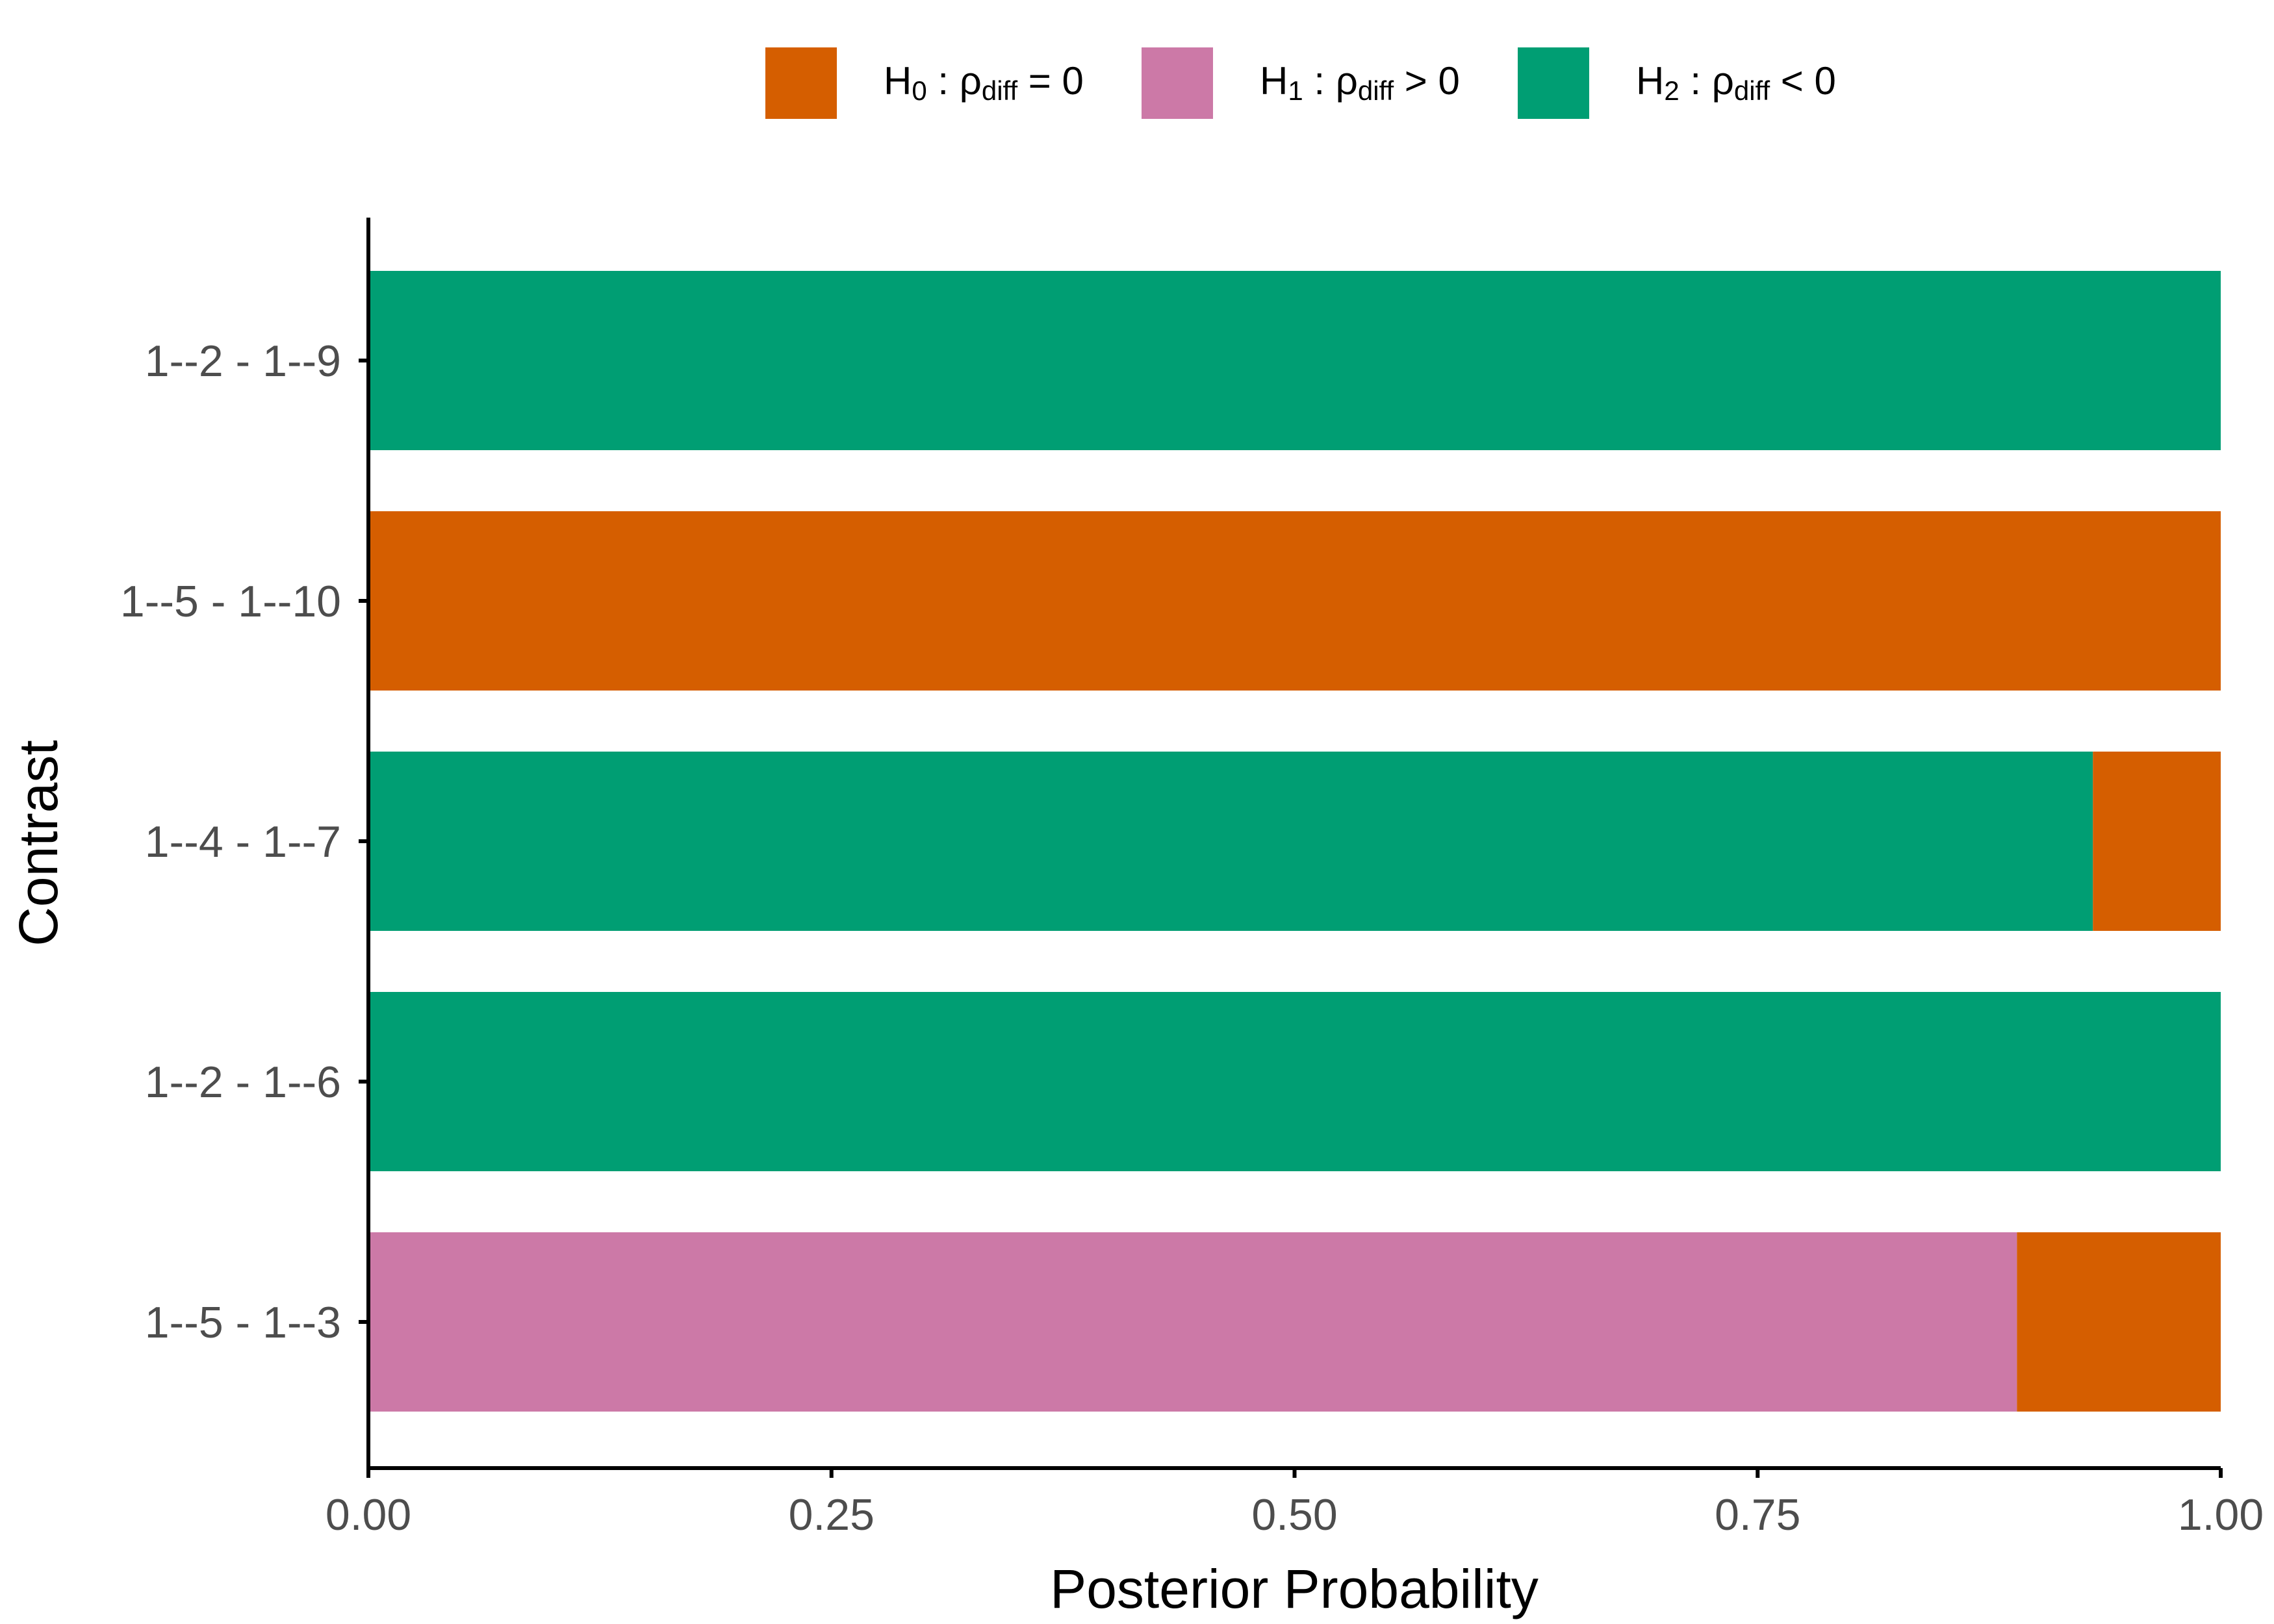  What do you see at coordinates (38, 843) in the screenshot?
I see `y-axis-title: Contrast` at bounding box center [38, 843].